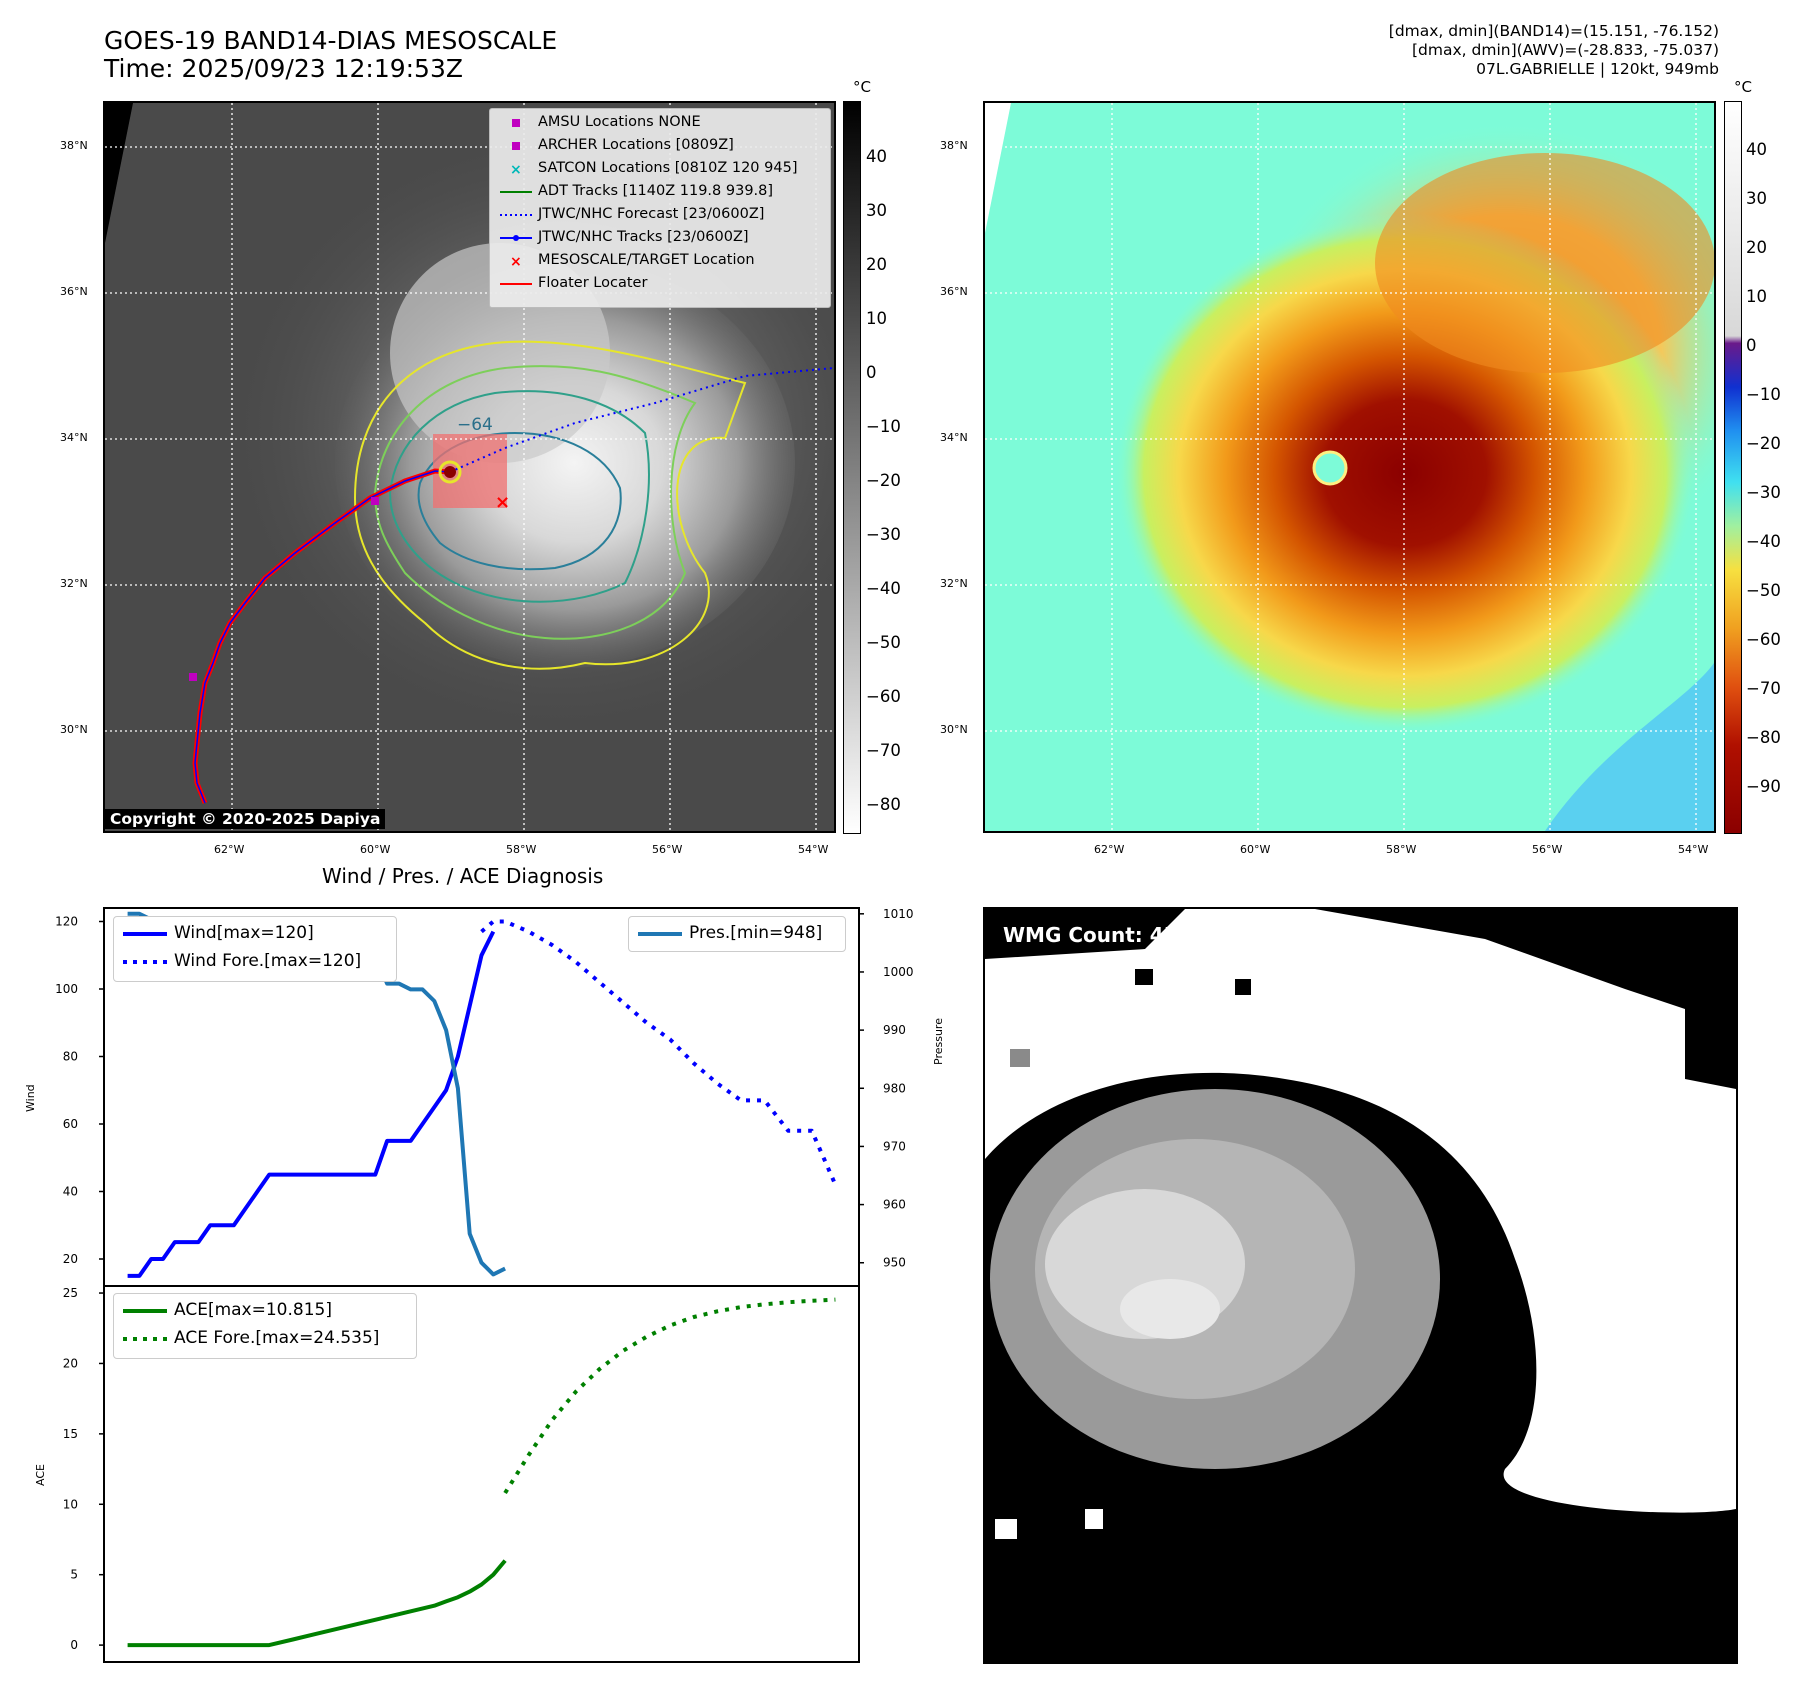 The image size is (1797, 1690). What do you see at coordinates (1756, 149) in the screenshot?
I see `colorbar-color-tick: 40` at bounding box center [1756, 149].